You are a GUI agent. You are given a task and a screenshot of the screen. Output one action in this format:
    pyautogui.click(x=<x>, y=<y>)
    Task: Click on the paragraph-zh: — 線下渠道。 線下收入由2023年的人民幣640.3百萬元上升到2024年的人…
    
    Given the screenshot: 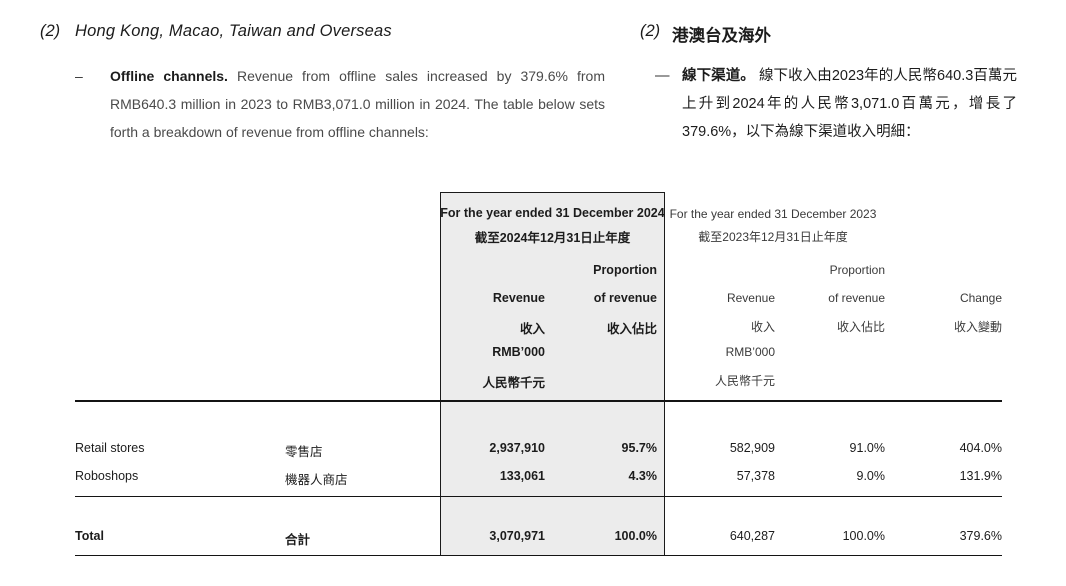 What is the action you would take?
    pyautogui.click(x=836, y=104)
    